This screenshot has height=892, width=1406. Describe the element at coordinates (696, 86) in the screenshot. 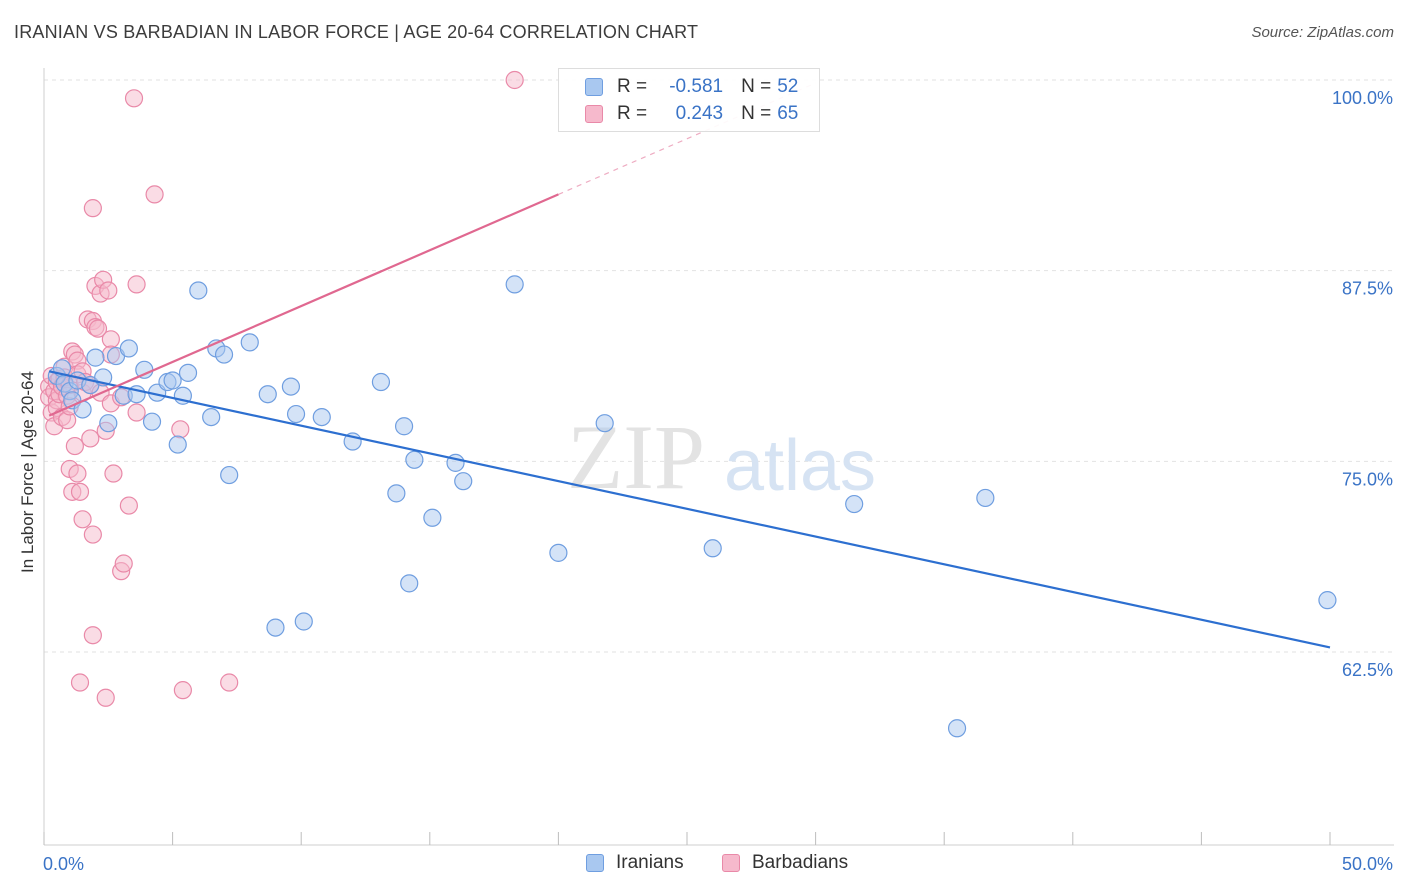

I see `legend-r-value-iranians: -0.581` at that location.